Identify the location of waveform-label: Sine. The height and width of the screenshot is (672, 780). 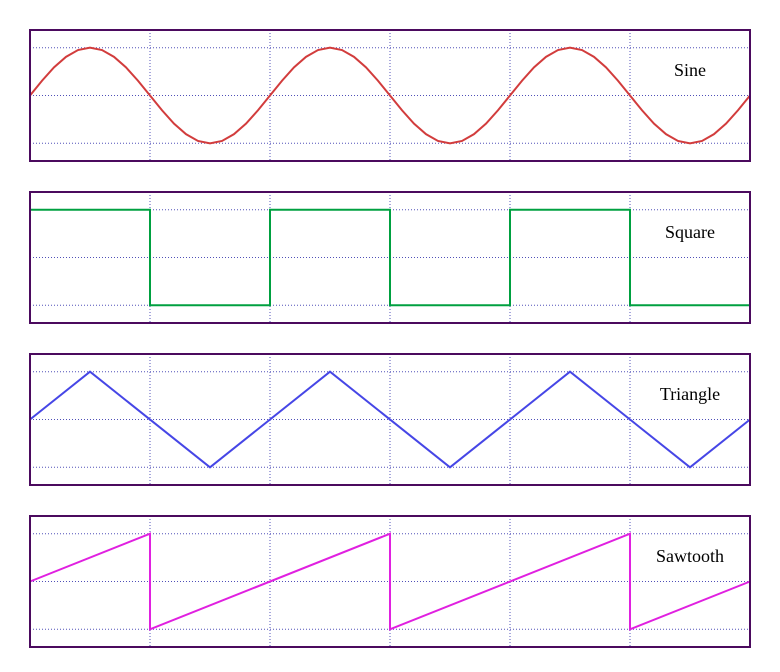
(690, 70).